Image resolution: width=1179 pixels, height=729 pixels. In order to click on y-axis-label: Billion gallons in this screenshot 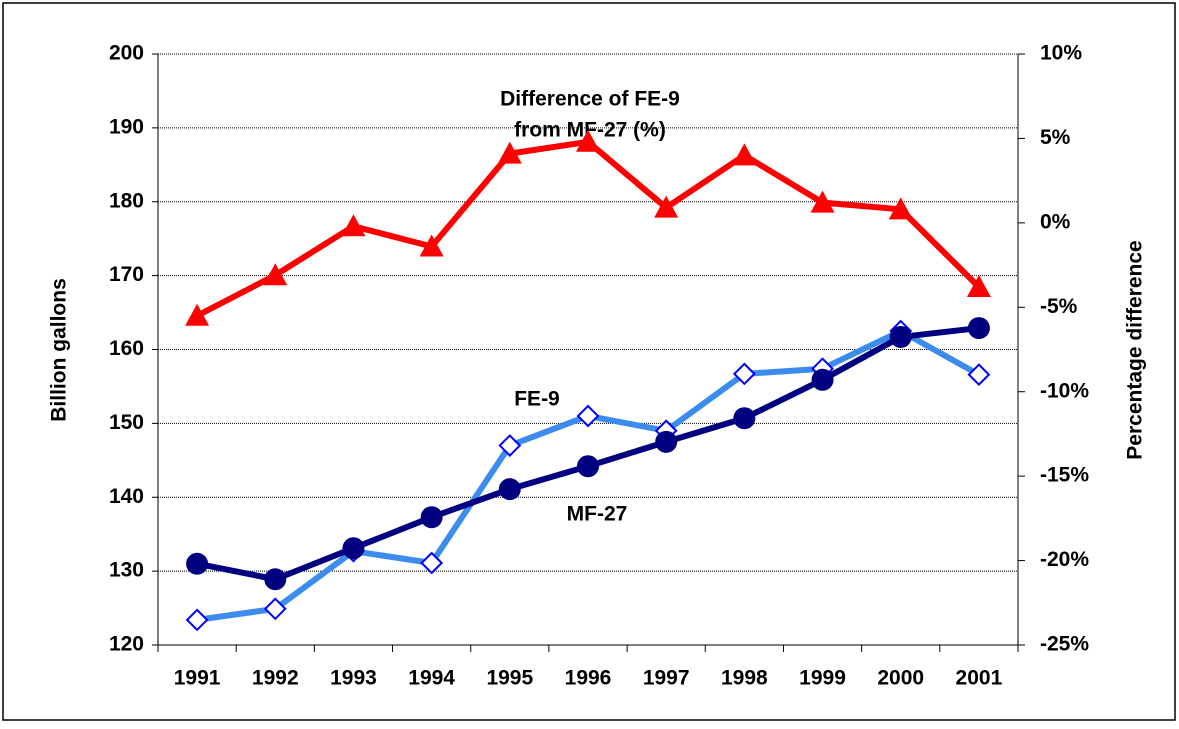, I will do `click(59, 350)`.